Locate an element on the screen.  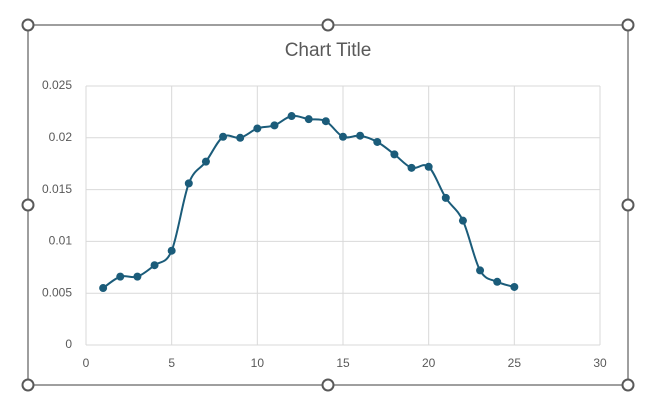
y-tick-label: 0 is located at coordinates (68, 344).